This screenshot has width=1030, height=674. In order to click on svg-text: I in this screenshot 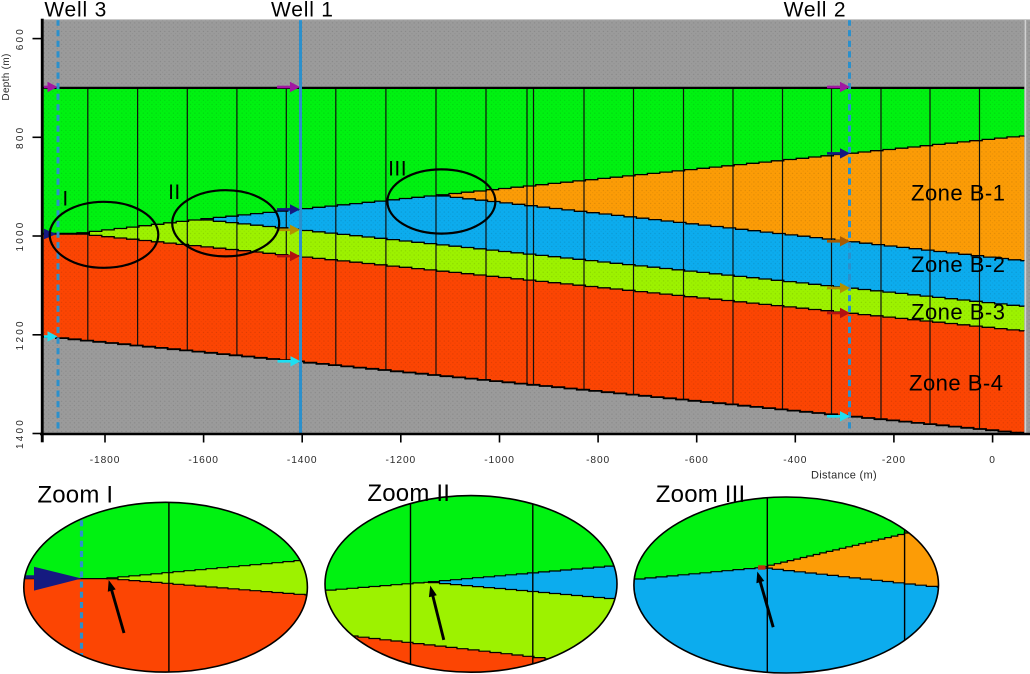, I will do `click(65, 199)`.